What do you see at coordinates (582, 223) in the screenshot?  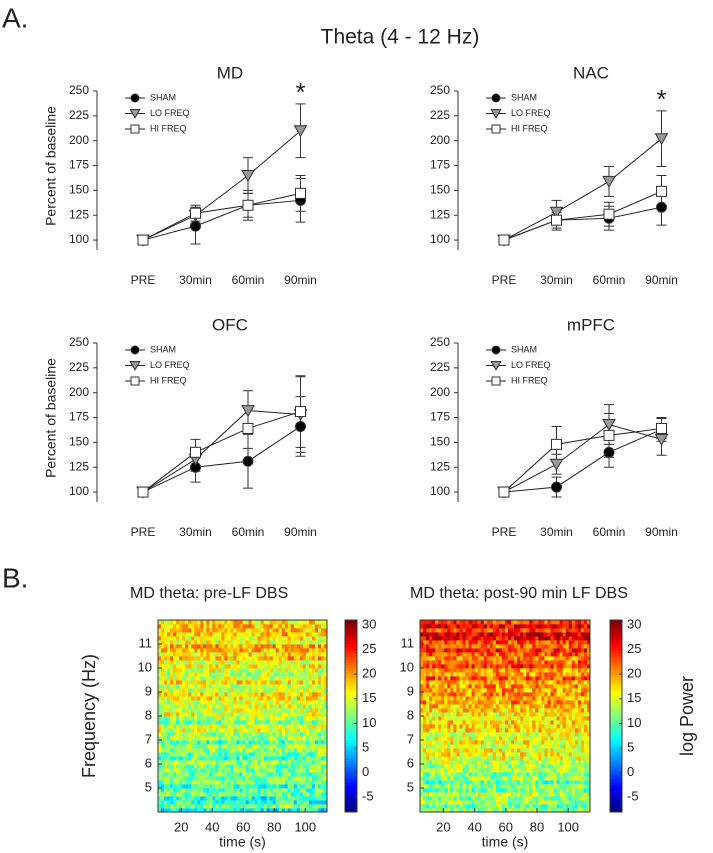 I see `series-line` at bounding box center [582, 223].